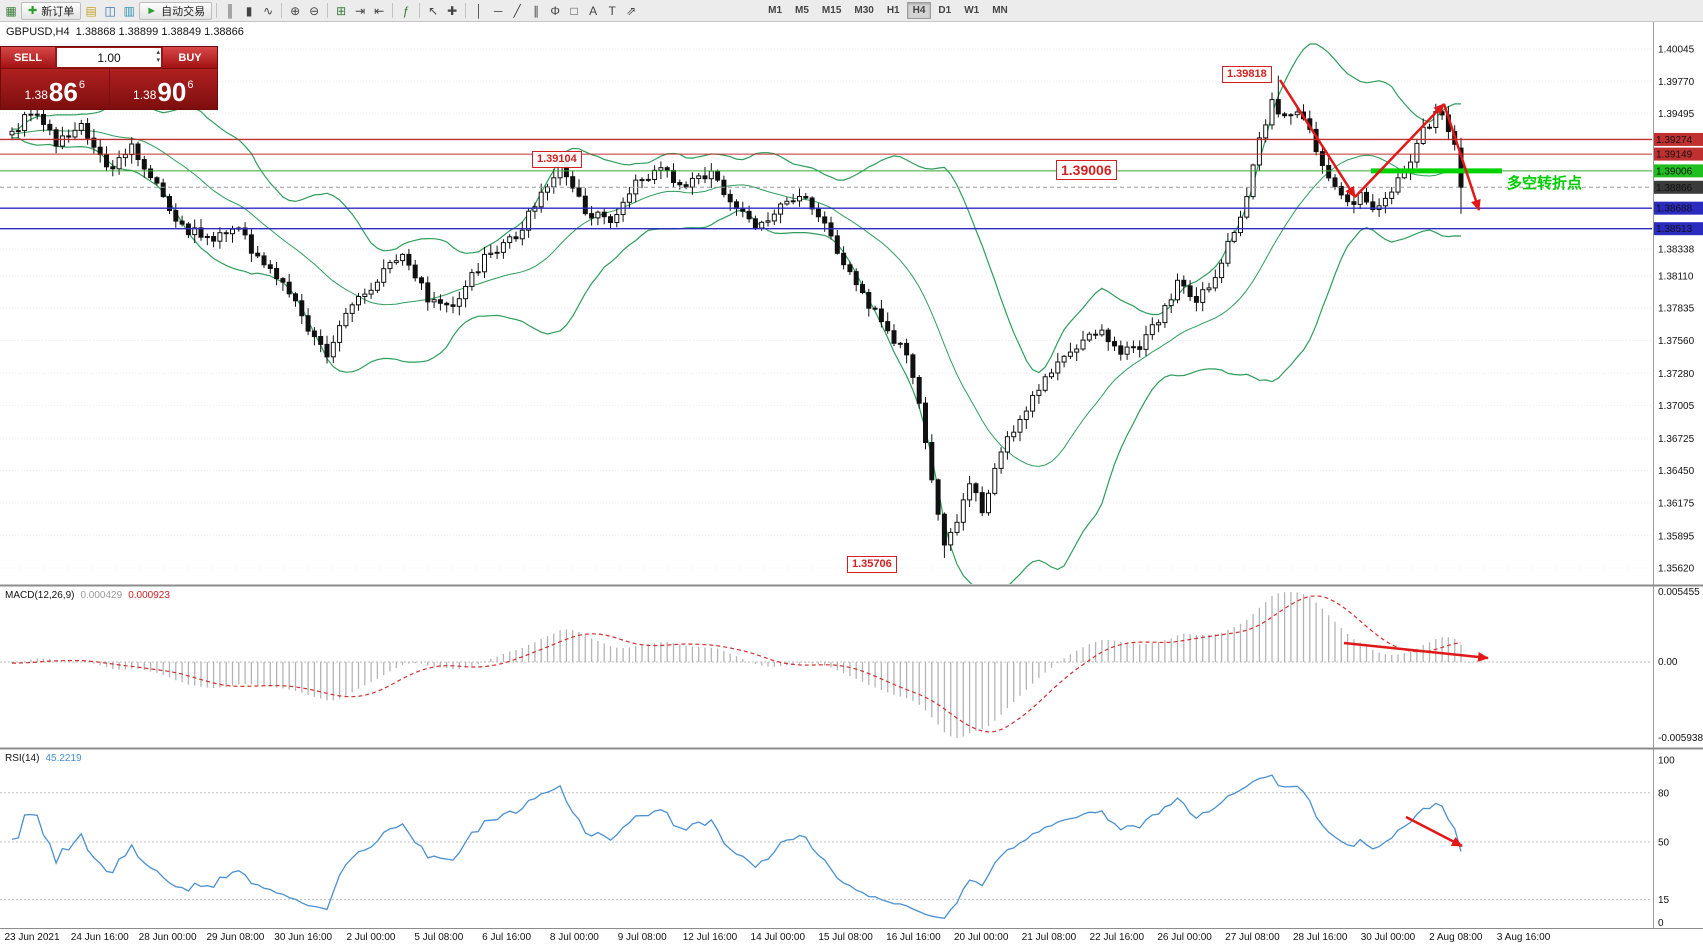 The height and width of the screenshot is (944, 1703). I want to click on new-order-button: ✚ 新订单, so click(51, 10).